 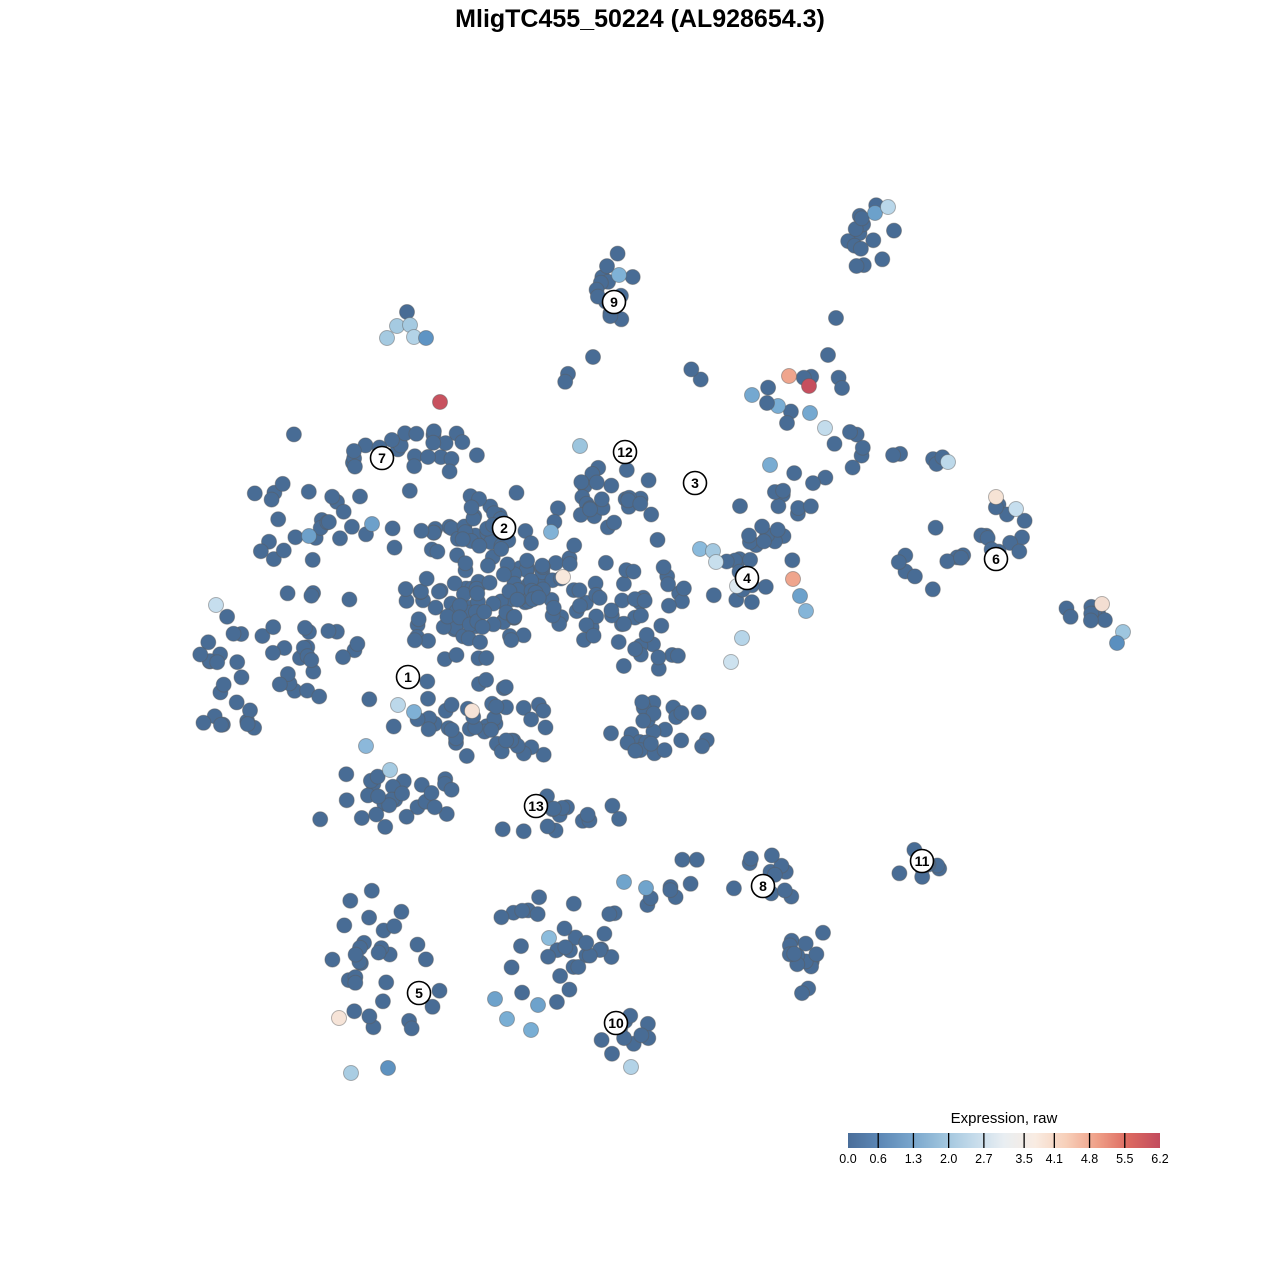 I want to click on colorbar, so click(x=1004, y=1140).